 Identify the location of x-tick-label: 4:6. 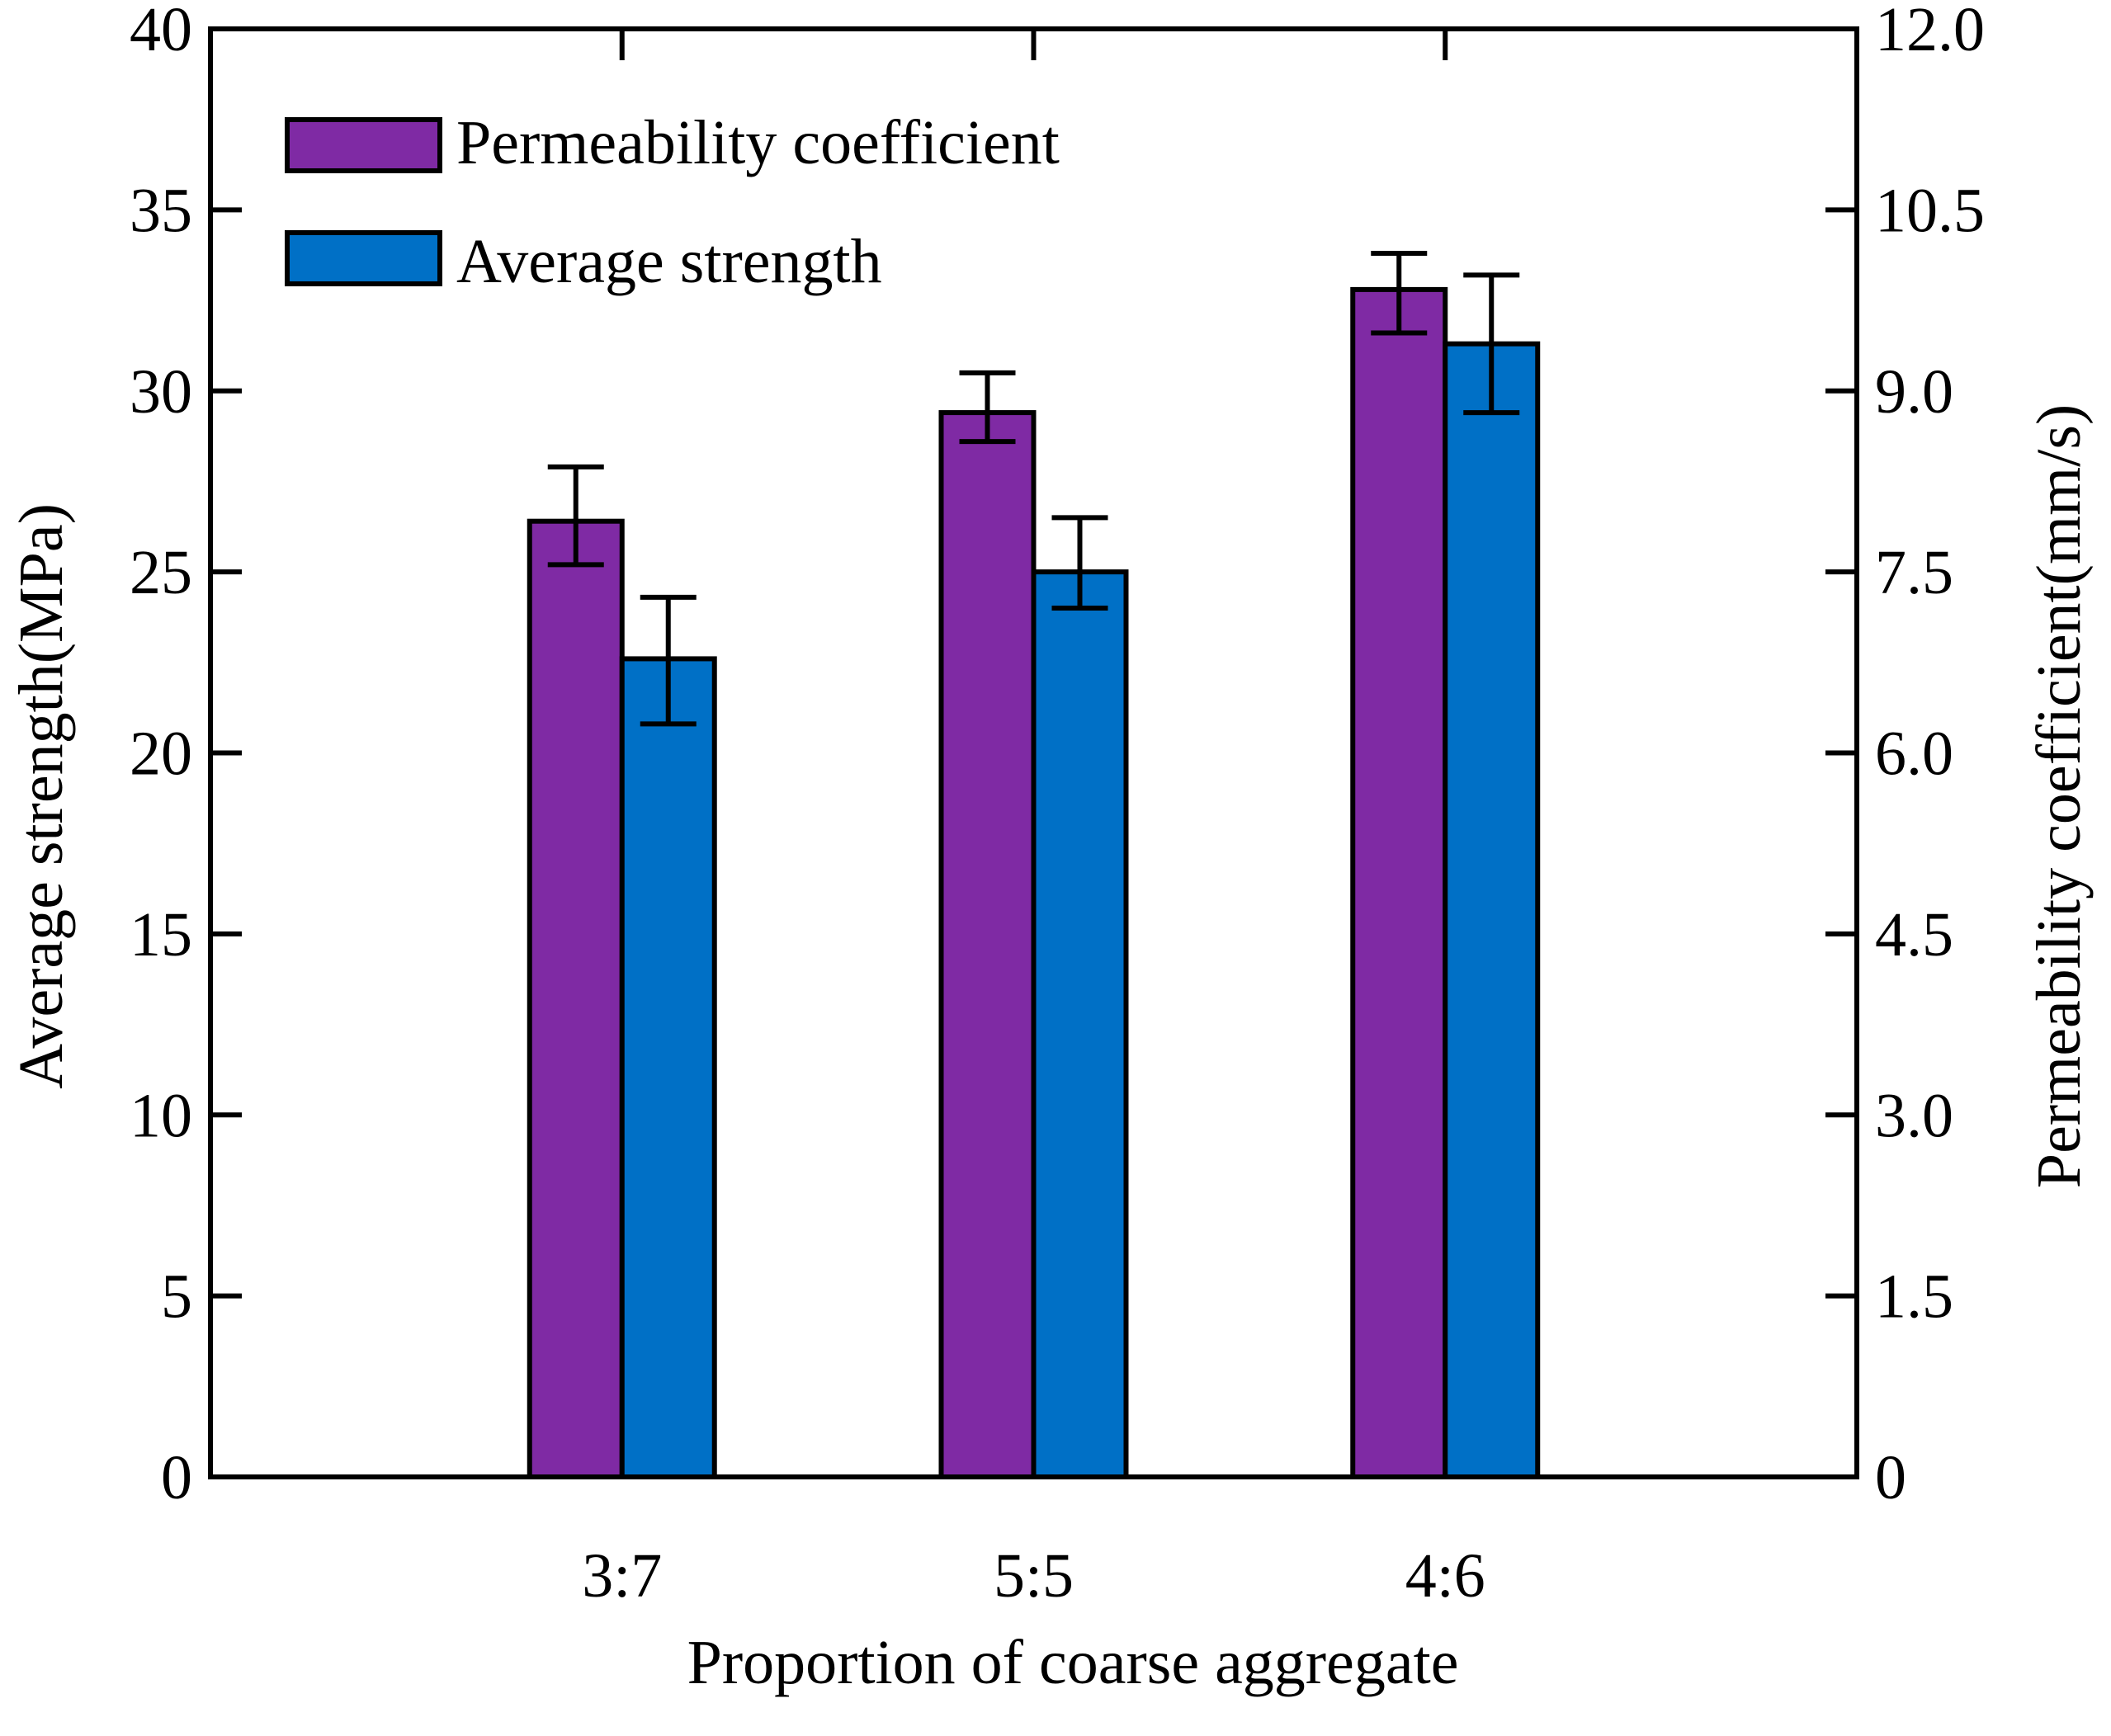
(1445, 1576).